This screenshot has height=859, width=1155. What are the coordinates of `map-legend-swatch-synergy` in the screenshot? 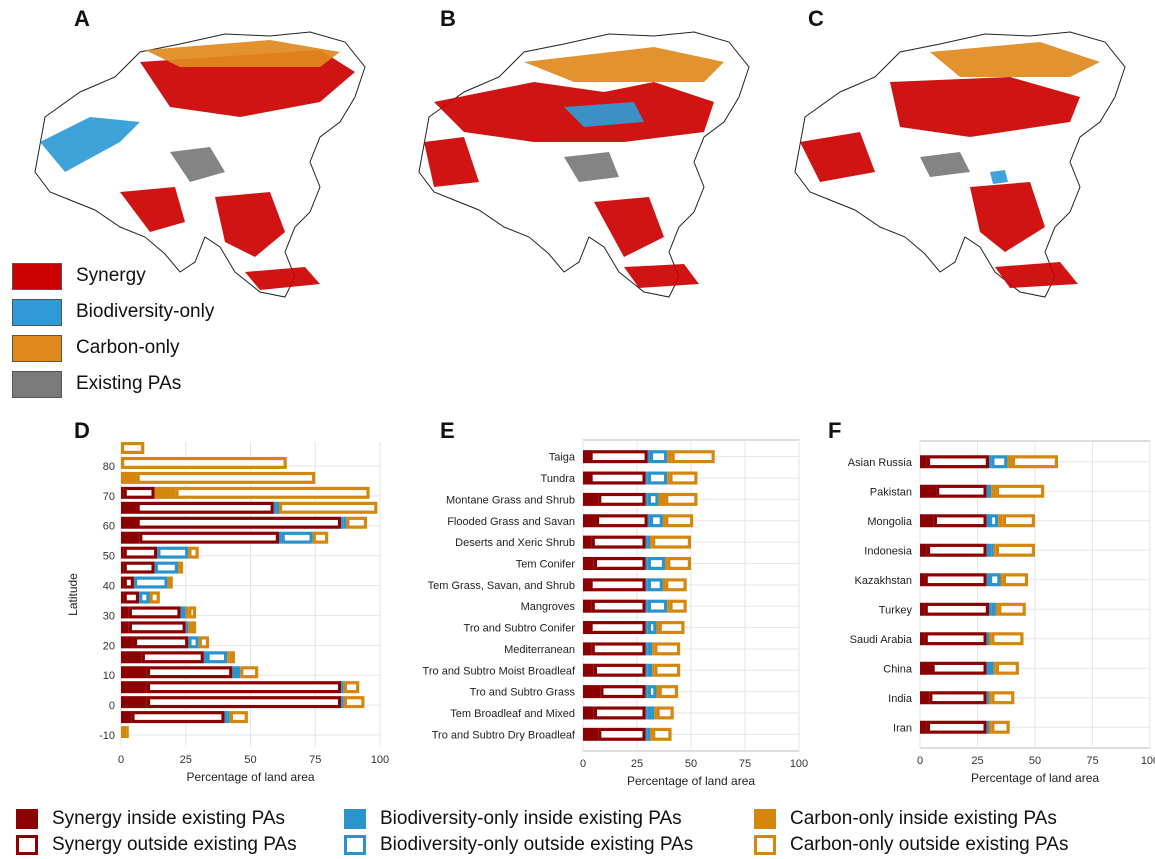 It's located at (37, 276).